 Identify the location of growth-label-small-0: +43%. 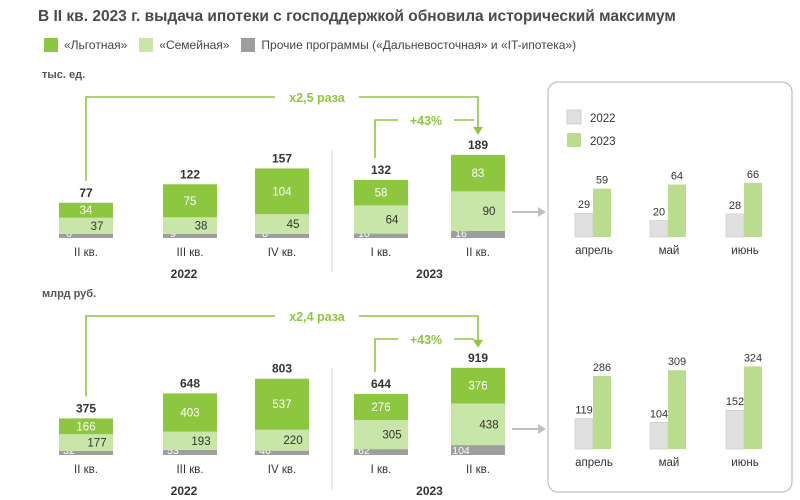
(426, 121).